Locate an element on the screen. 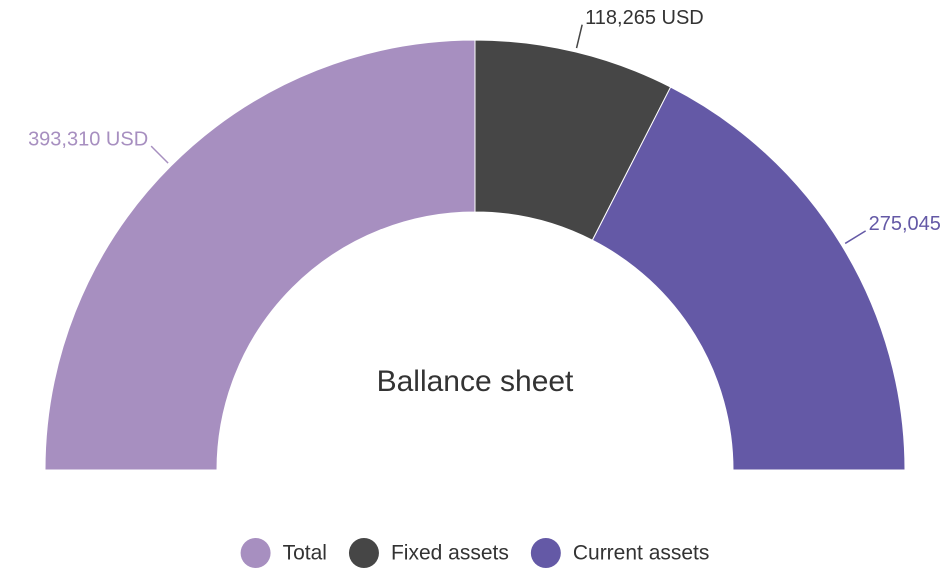  data-label: 393,310 USD is located at coordinates (88, 139).